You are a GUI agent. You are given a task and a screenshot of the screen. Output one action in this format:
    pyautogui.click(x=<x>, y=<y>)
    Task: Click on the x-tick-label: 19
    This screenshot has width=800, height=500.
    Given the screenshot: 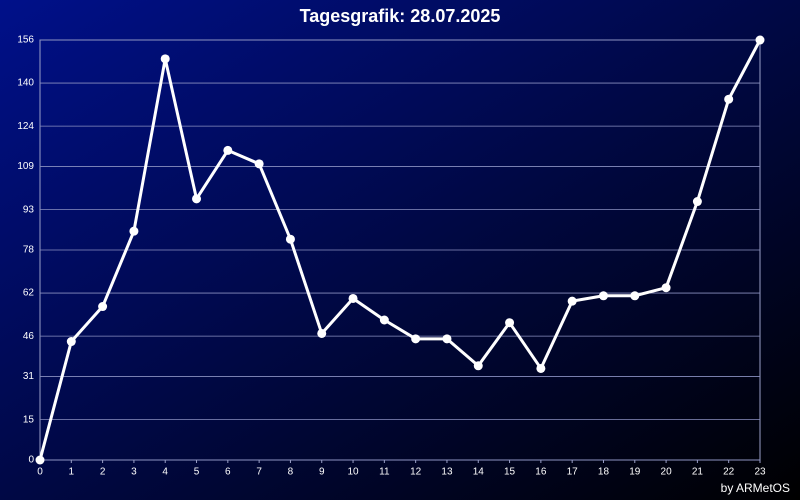 What is the action you would take?
    pyautogui.click(x=635, y=472)
    